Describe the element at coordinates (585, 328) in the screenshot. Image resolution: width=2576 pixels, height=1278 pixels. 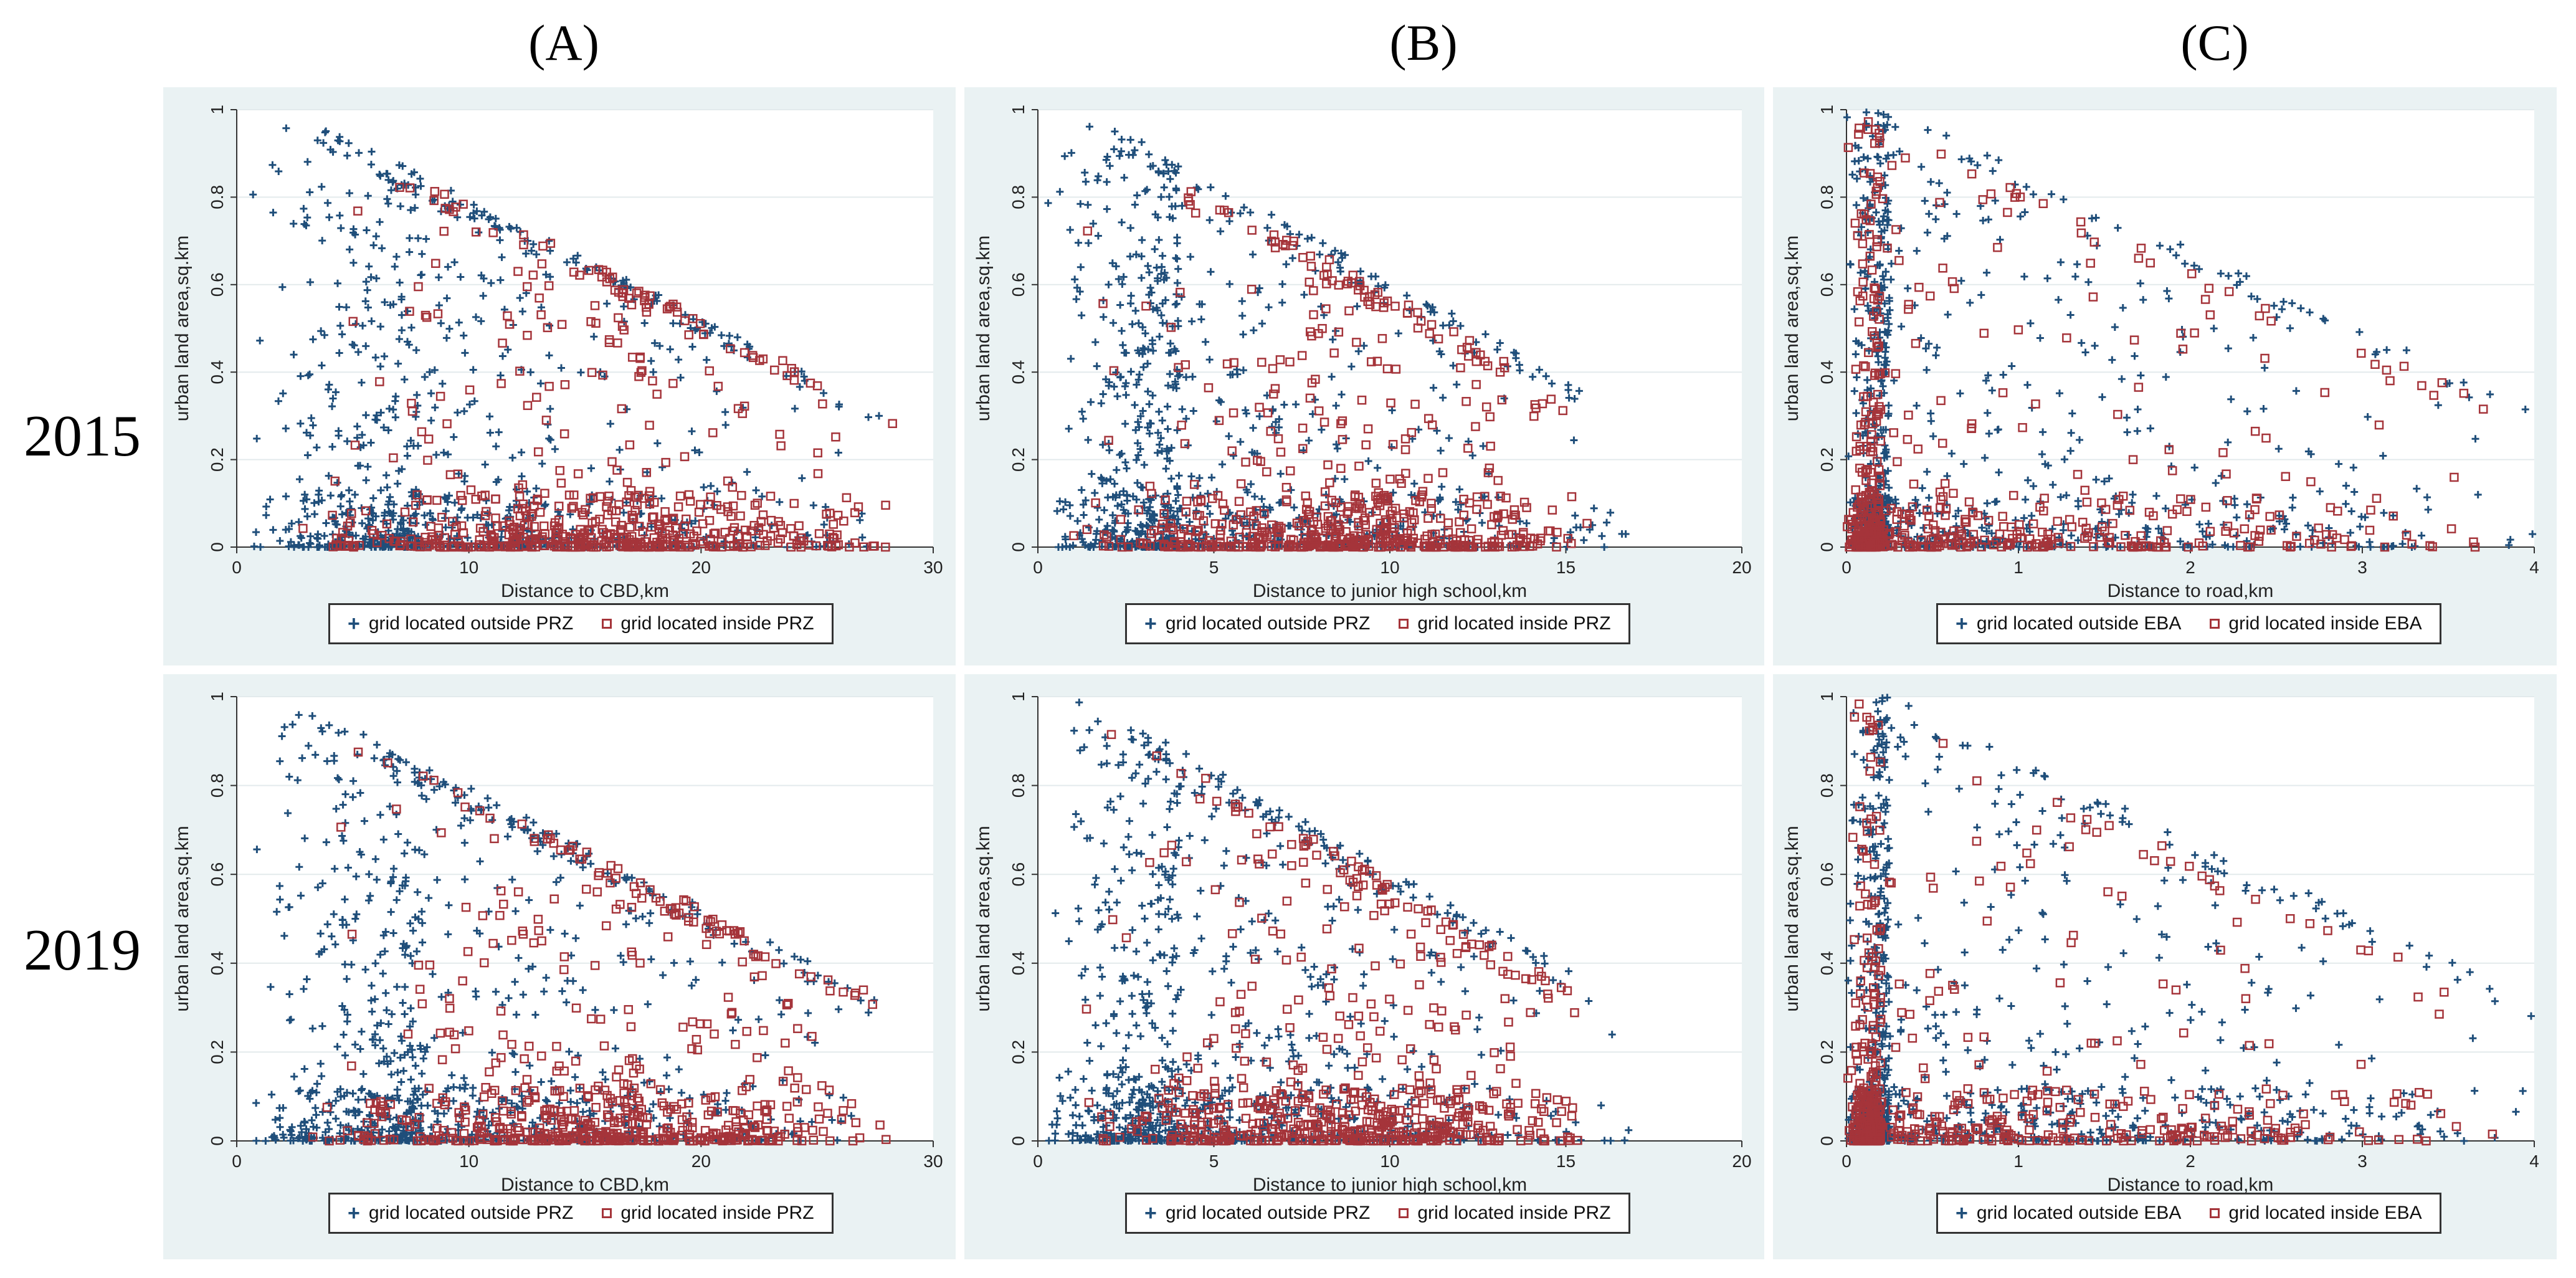
I see `plot-area` at that location.